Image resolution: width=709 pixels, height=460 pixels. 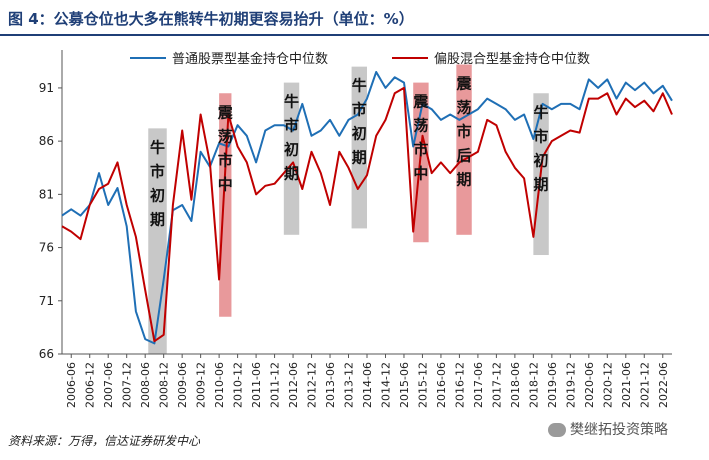 What do you see at coordinates (464, 156) in the screenshot?
I see `annotation-char: 后` at bounding box center [464, 156].